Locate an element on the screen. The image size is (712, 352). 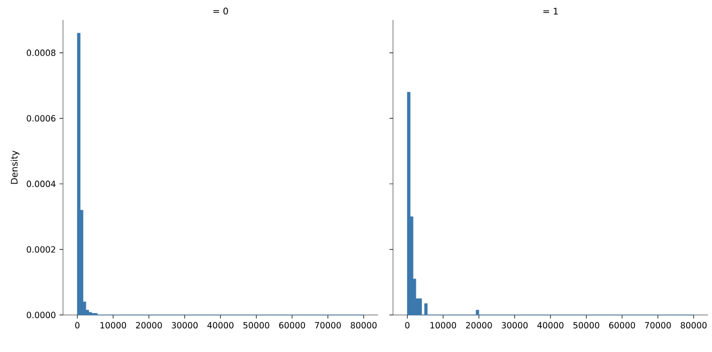
y-tick-label: 0.0008 is located at coordinates (41, 53).